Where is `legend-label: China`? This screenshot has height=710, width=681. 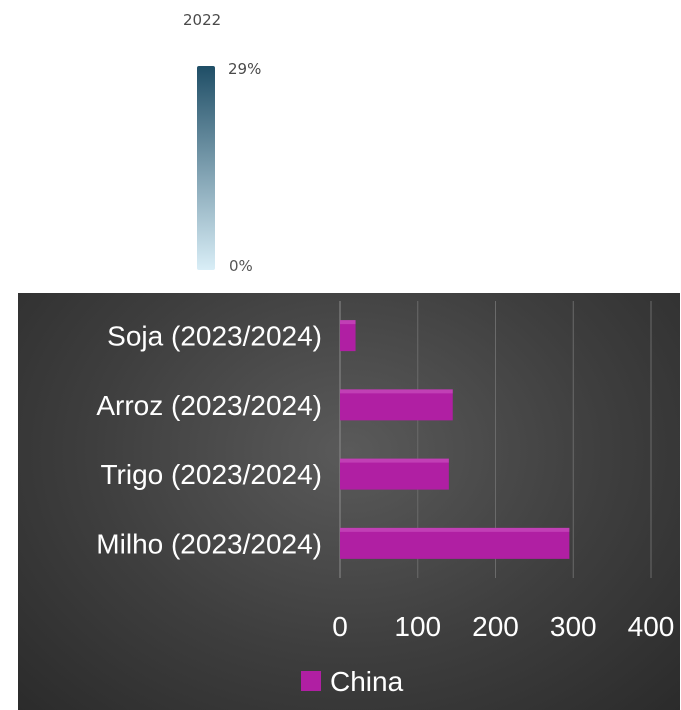 legend-label: China is located at coordinates (367, 681).